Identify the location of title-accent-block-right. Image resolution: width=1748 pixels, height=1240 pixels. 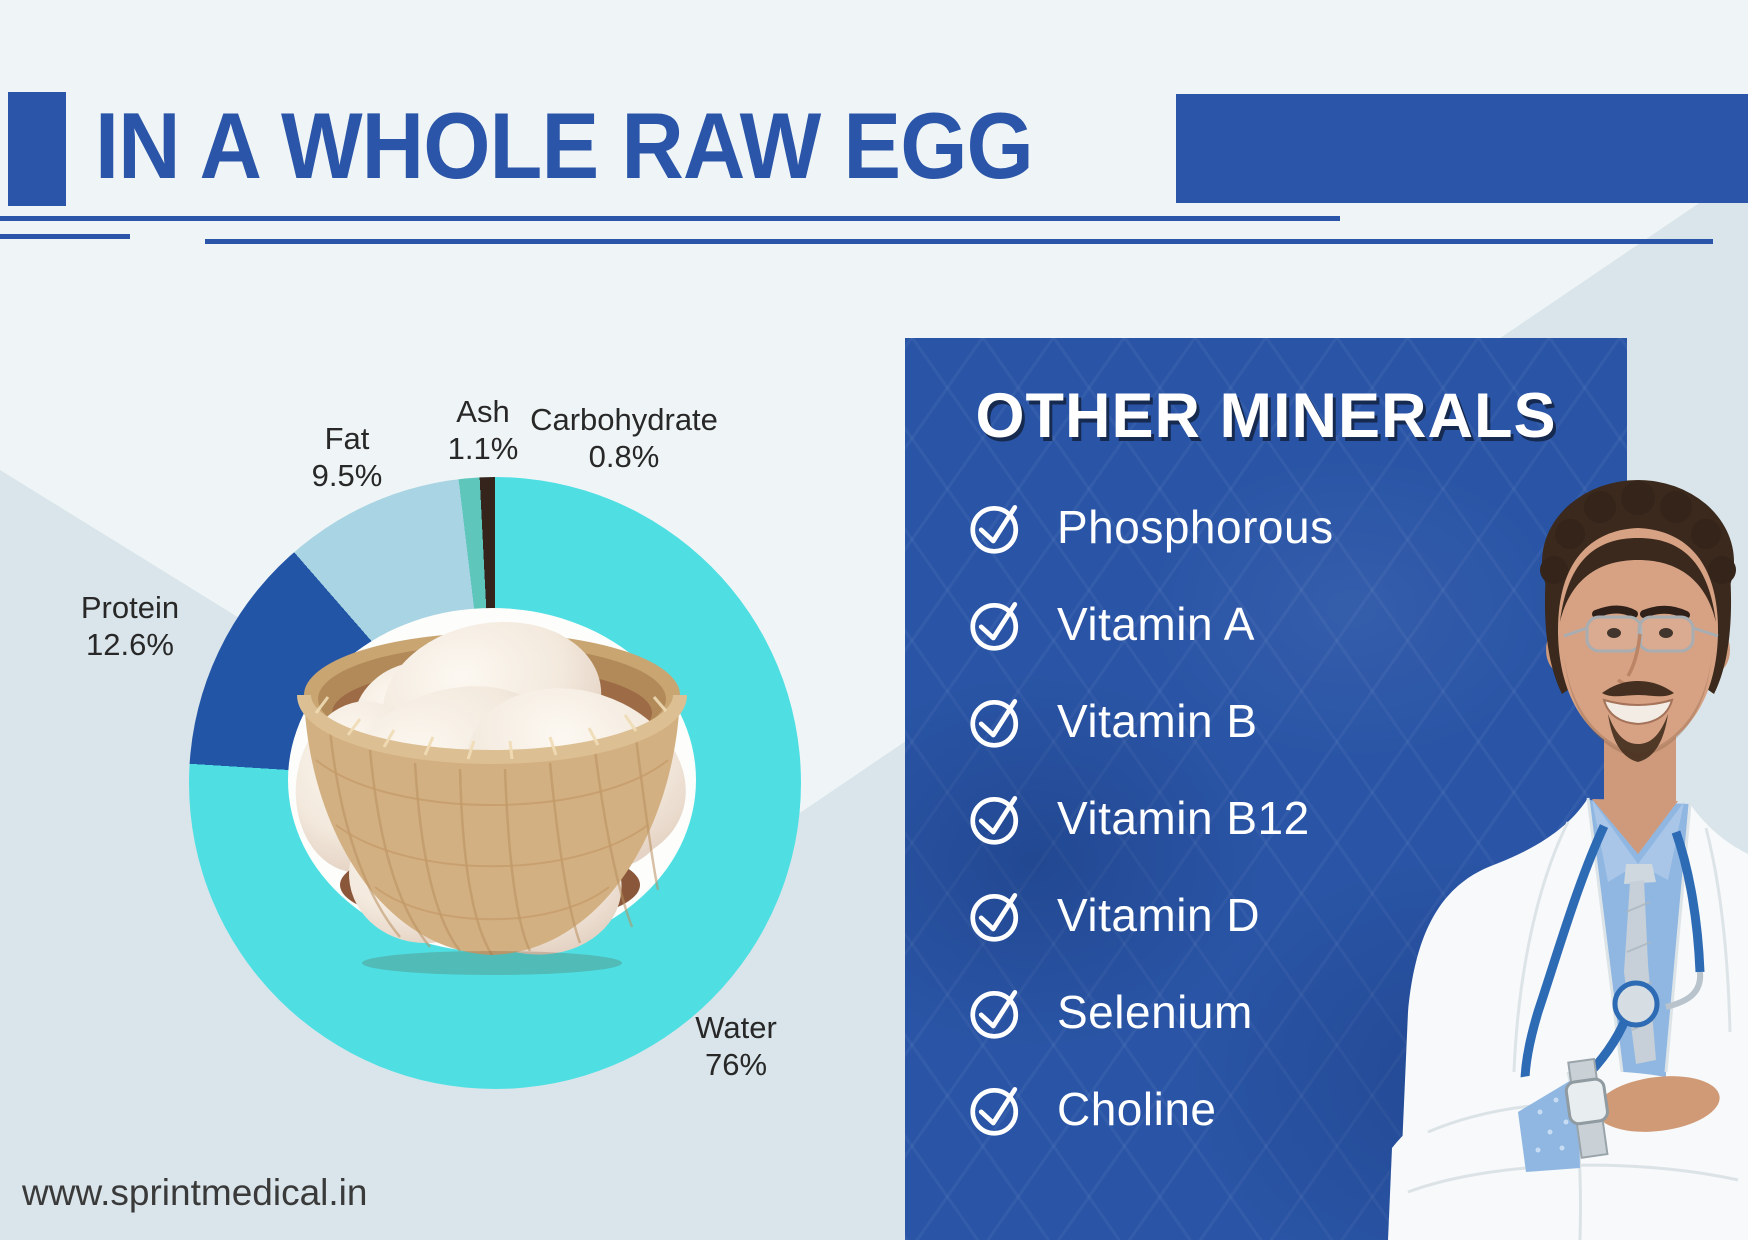
(1462, 148).